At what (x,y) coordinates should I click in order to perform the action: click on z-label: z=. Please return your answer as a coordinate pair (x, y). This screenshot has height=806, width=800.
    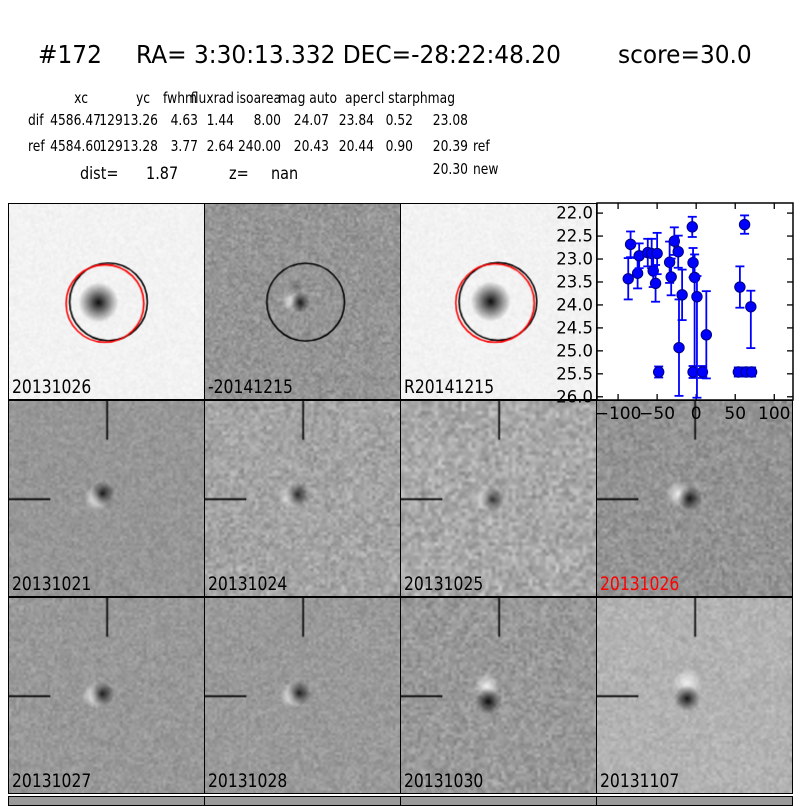
    Looking at the image, I should click on (239, 174).